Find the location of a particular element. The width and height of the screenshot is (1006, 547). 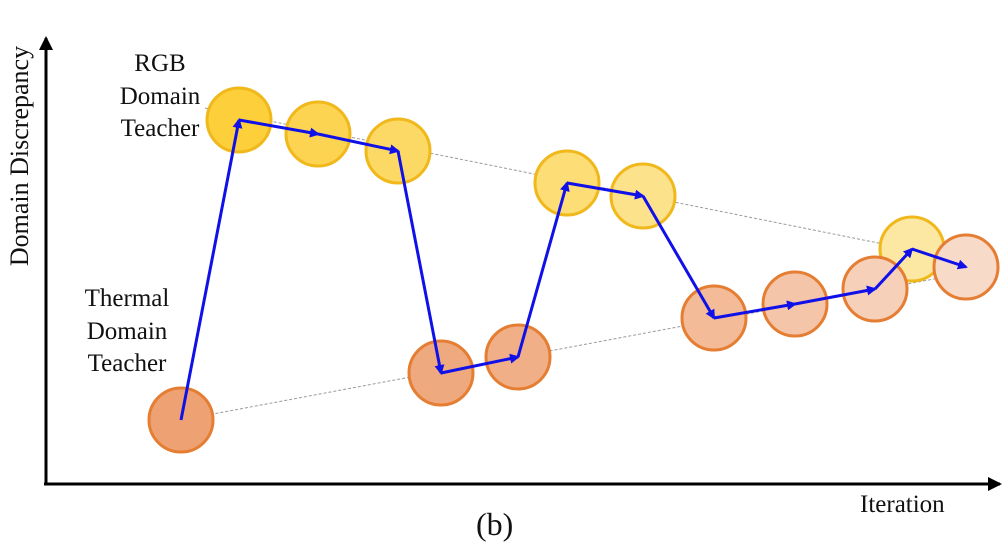

x-axis-label: Iteration is located at coordinates (902, 504).